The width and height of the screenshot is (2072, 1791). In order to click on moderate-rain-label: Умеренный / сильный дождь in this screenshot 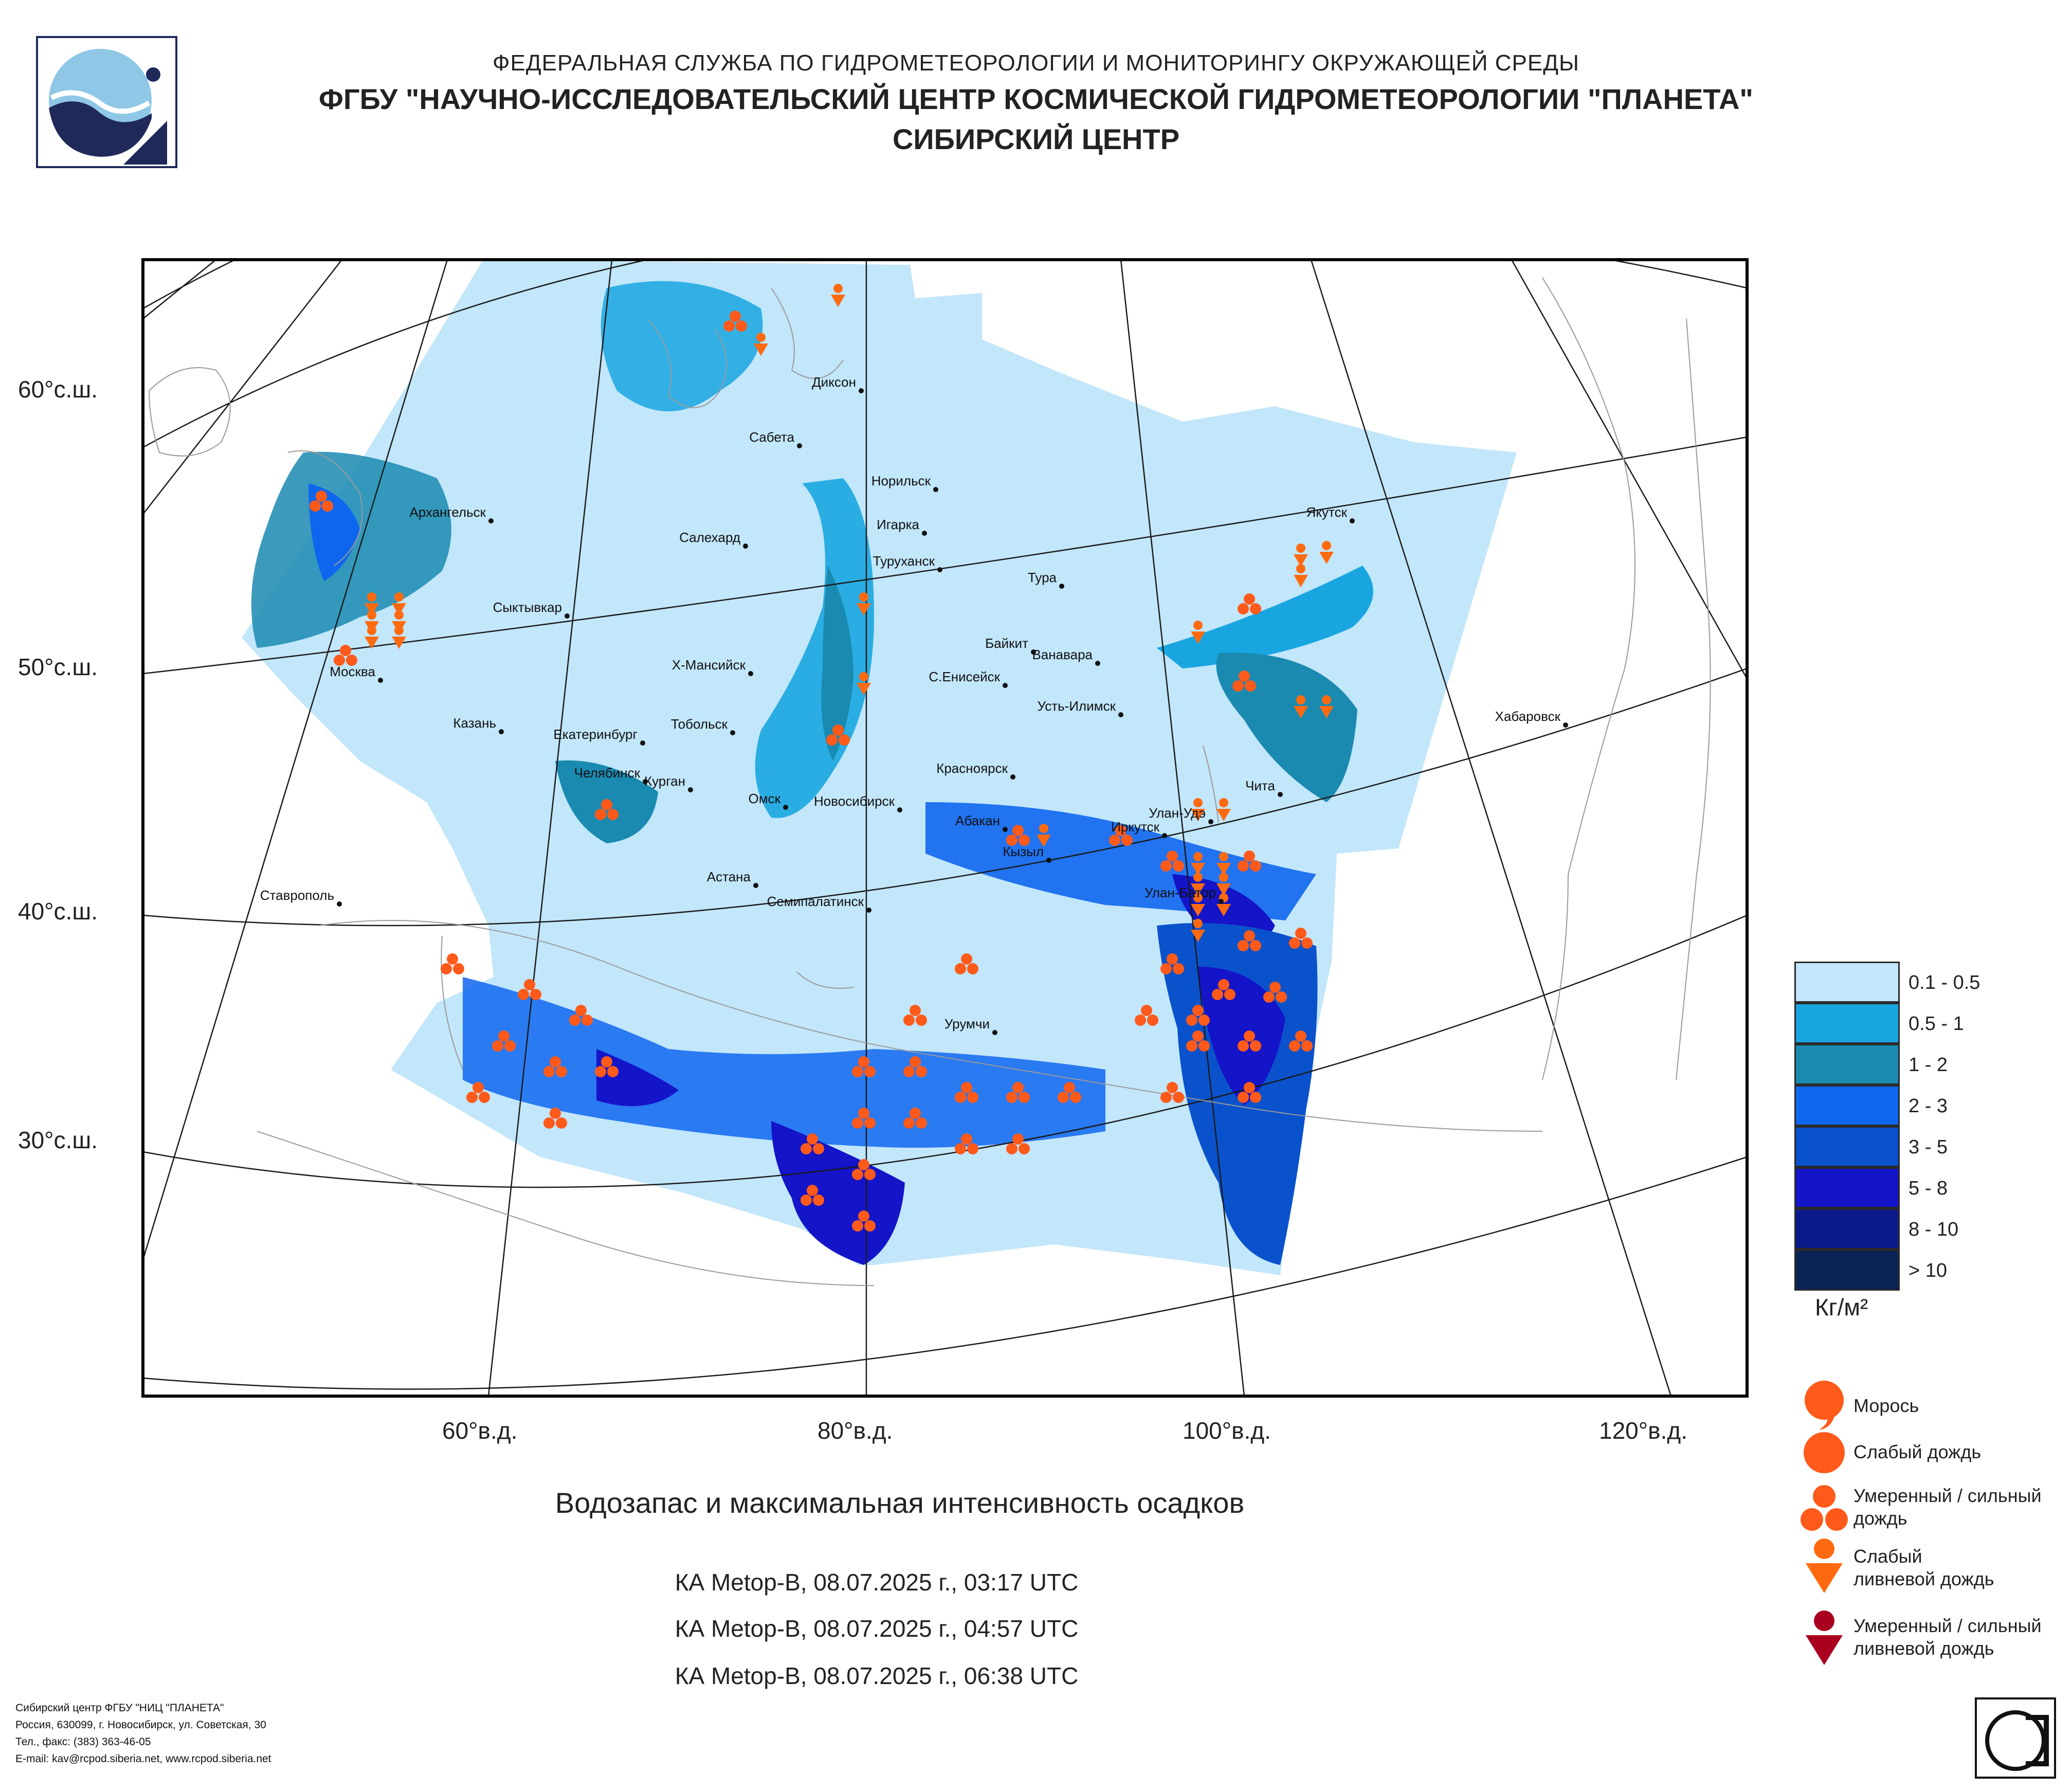, I will do `click(1947, 1507)`.